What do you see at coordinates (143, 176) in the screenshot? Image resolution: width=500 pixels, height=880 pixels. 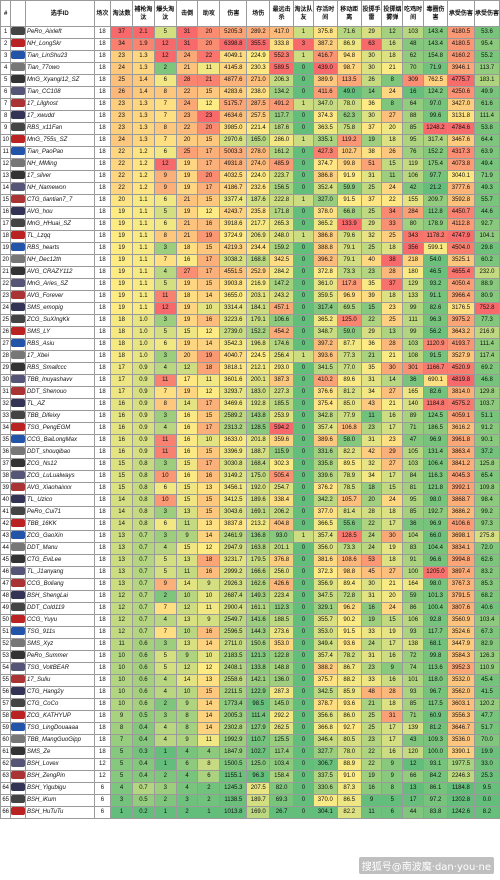 I see `stat-cell: 1.2` at bounding box center [143, 176].